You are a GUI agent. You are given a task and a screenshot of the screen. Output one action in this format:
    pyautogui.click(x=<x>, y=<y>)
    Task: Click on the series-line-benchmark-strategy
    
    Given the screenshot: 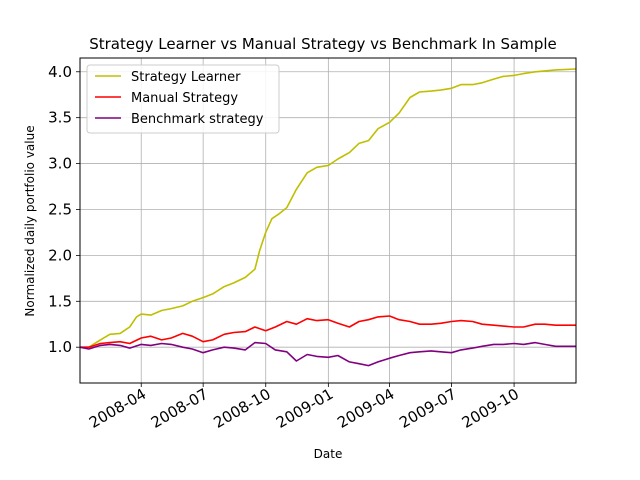 What is the action you would take?
    pyautogui.click(x=327, y=354)
    